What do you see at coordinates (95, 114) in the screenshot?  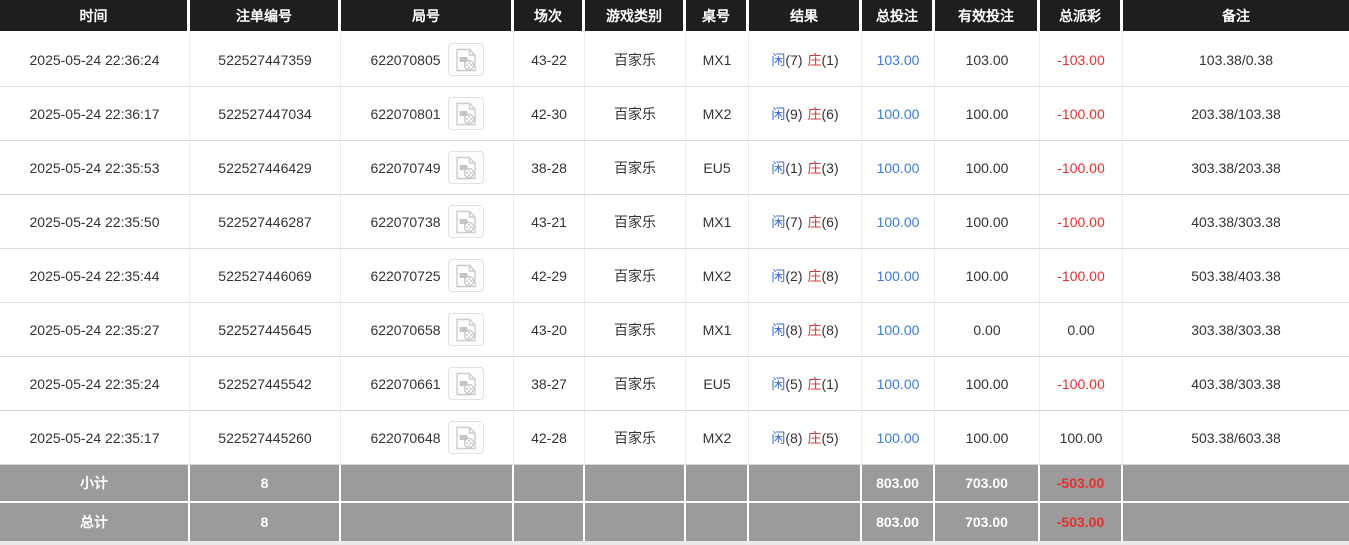 I see `bet-time: 2025-05-24 22:36:17` at bounding box center [95, 114].